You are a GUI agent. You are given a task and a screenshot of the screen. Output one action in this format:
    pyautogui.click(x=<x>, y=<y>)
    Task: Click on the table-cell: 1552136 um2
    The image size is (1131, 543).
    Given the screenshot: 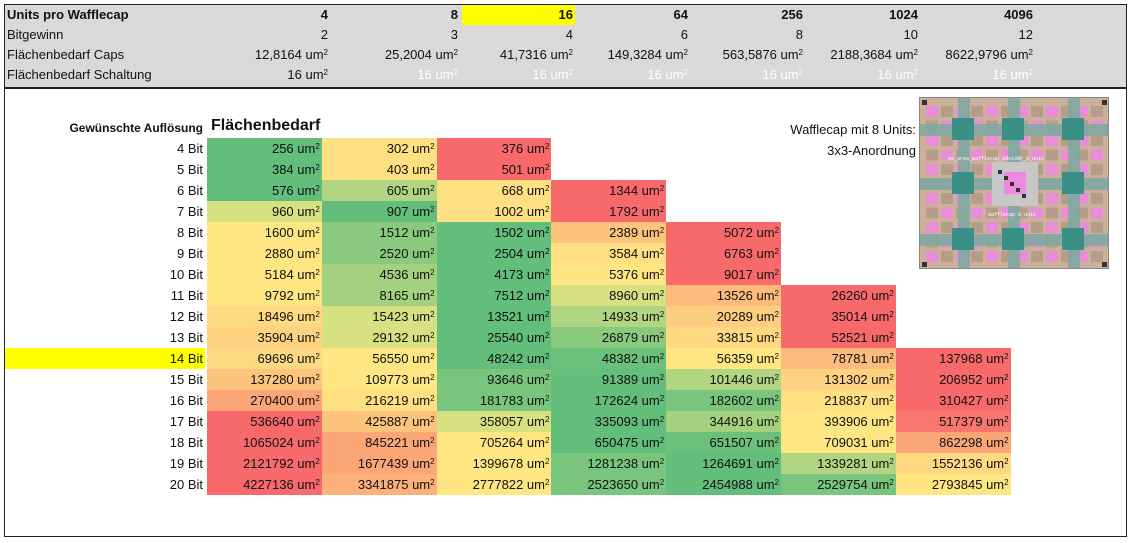 What is the action you would take?
    pyautogui.click(x=953, y=463)
    